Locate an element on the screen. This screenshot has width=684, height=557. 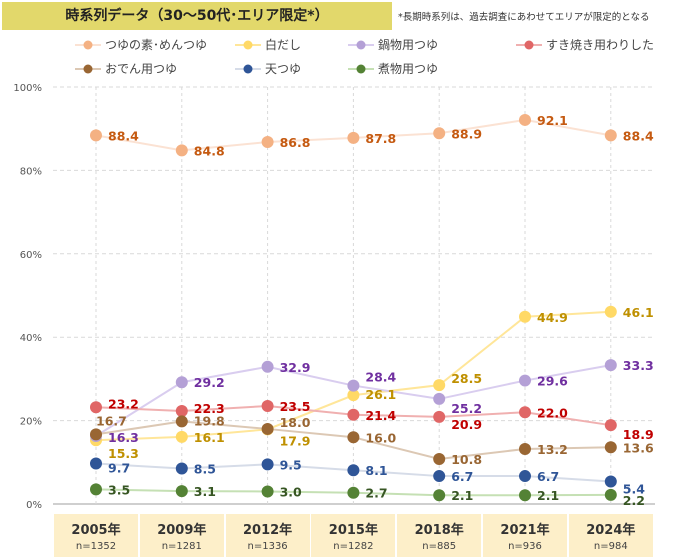
data-label: 23.5 is located at coordinates (295, 406).